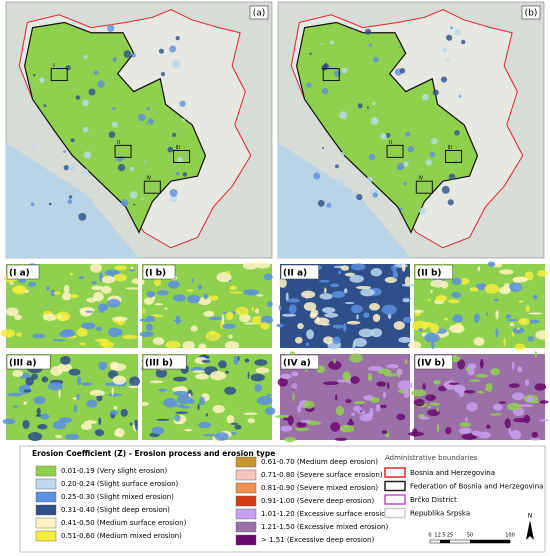  I want to click on zoom-label: (III b), so click(159, 364).